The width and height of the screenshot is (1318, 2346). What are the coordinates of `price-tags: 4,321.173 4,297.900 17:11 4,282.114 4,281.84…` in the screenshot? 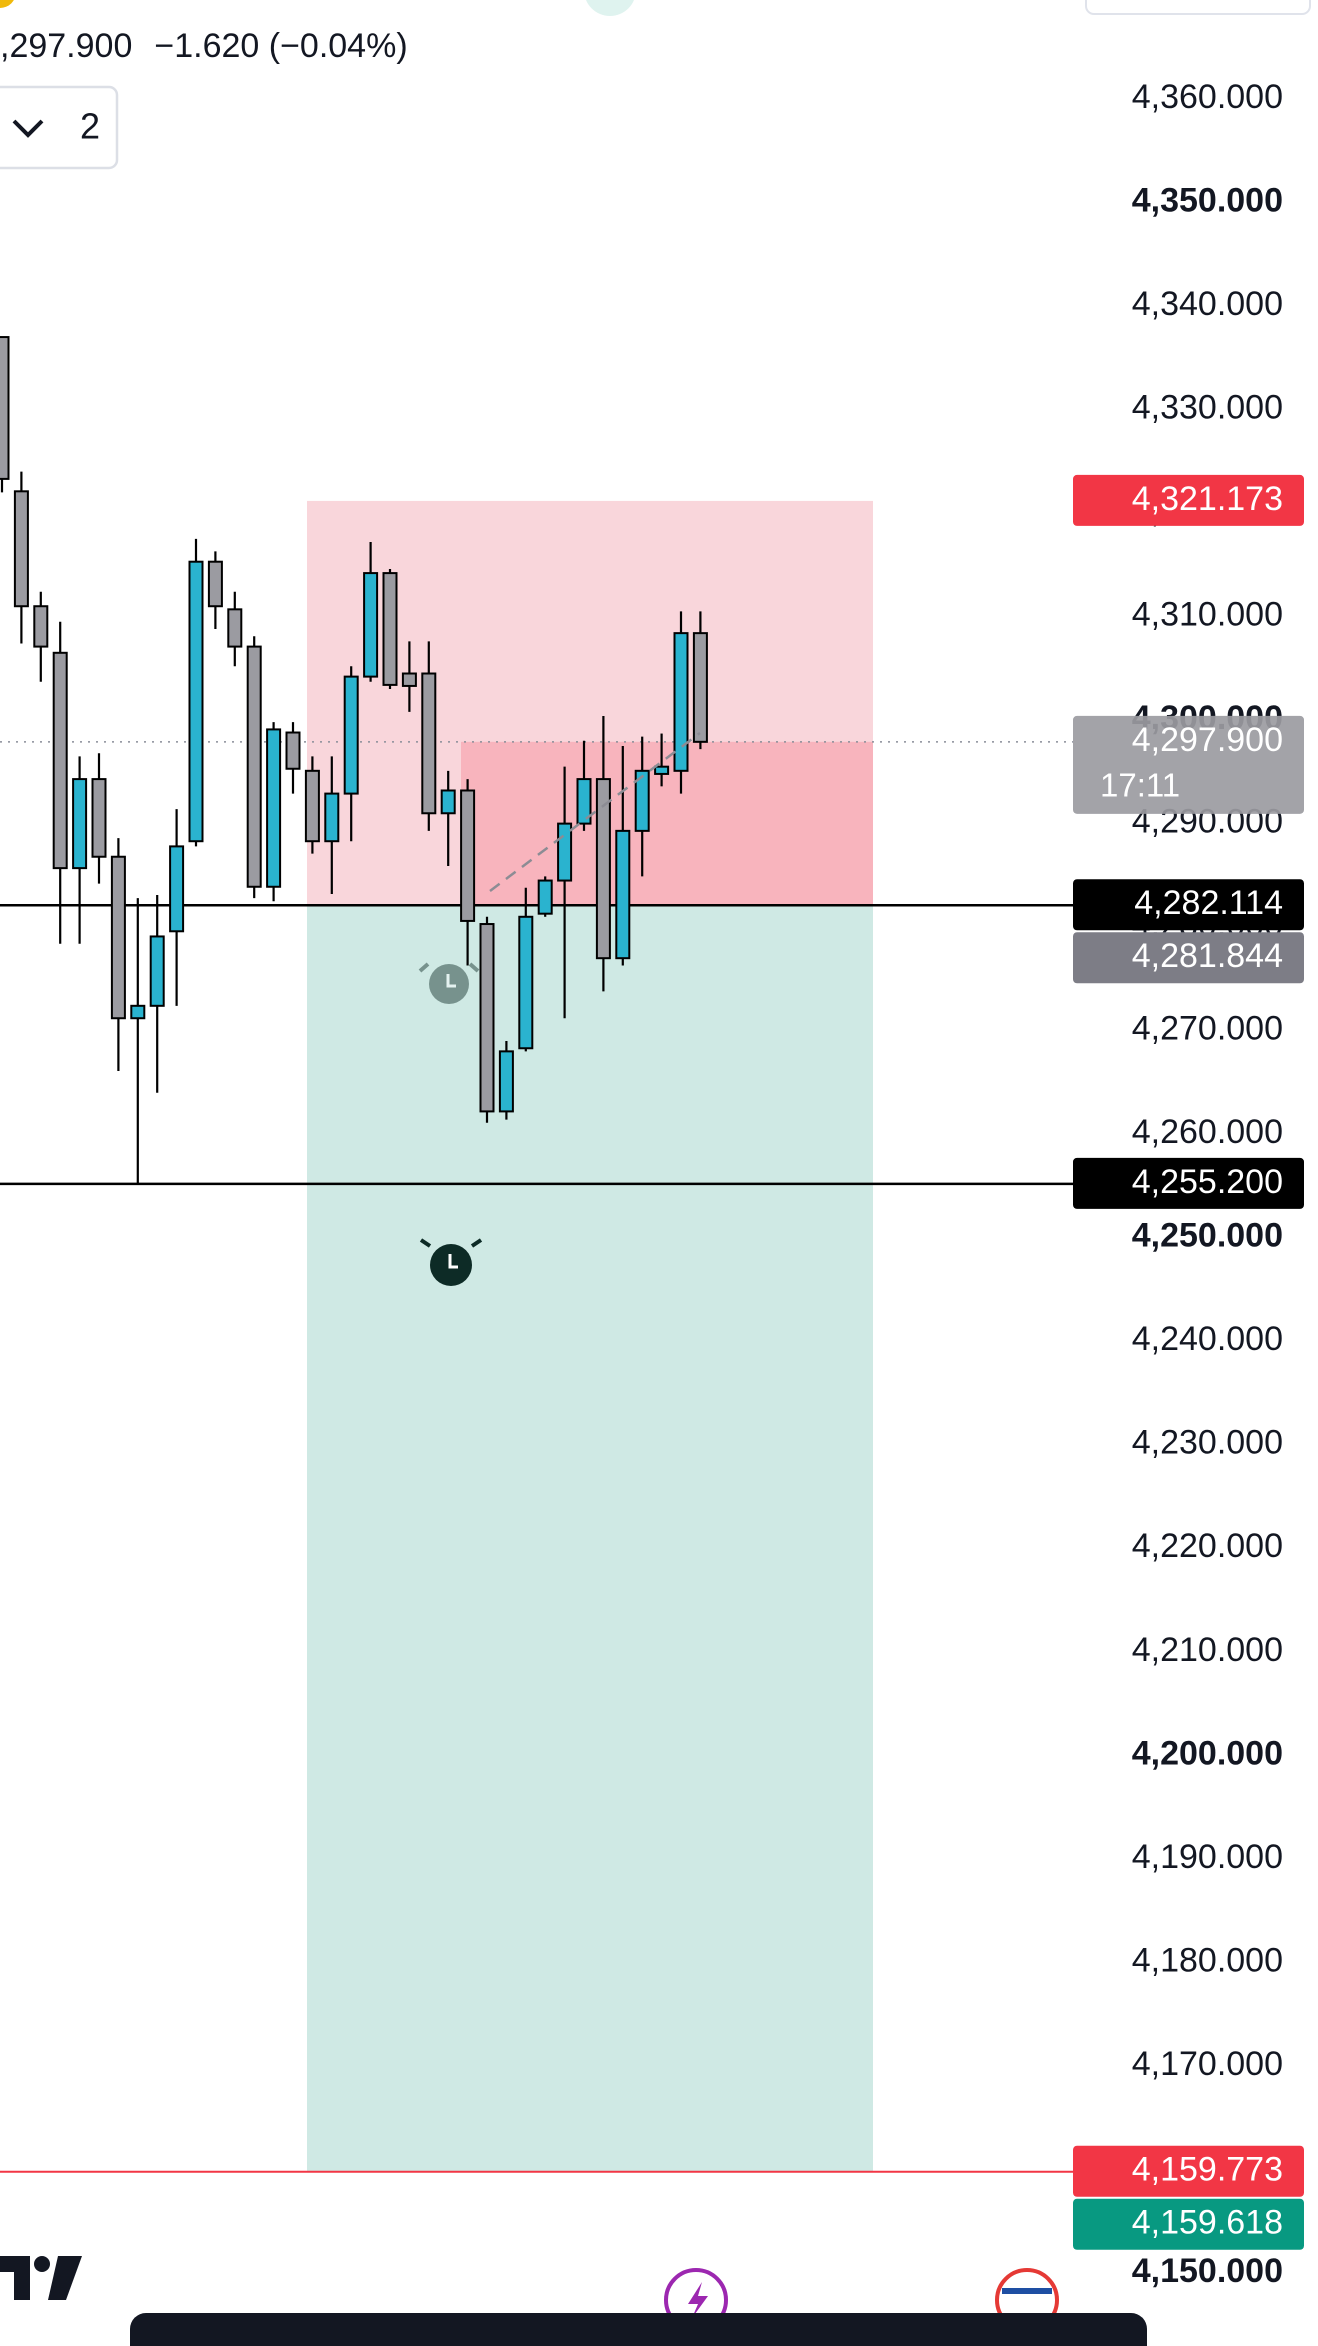 It's located at (1188, 1362).